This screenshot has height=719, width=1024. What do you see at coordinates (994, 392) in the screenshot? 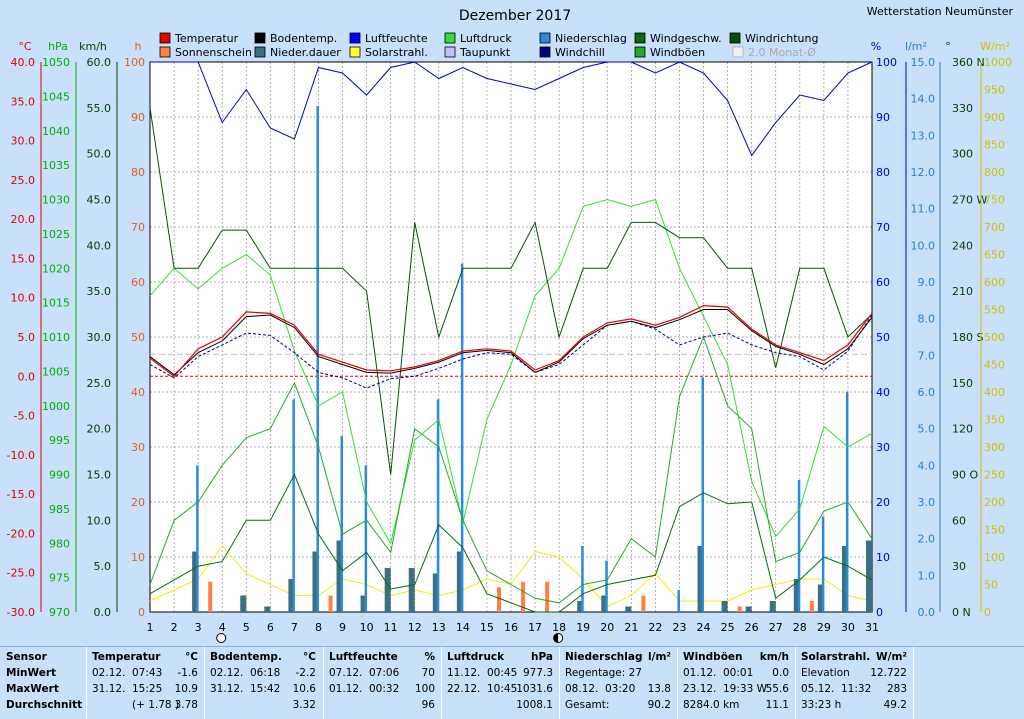
I see `solar-axis-tick: 400` at bounding box center [994, 392].